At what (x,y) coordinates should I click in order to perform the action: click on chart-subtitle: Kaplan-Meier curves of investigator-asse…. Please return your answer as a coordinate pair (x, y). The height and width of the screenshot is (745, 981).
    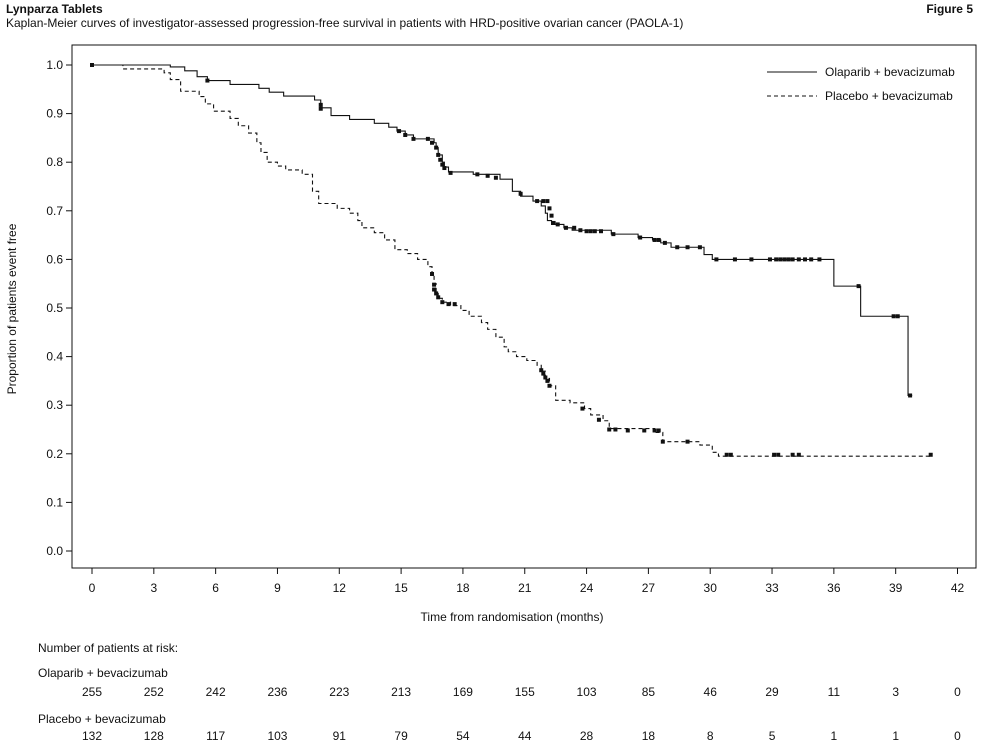
    Looking at the image, I should click on (345, 23).